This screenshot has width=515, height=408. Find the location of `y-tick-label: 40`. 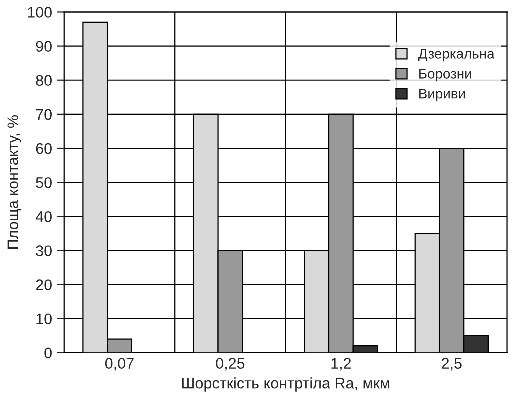

y-tick-label: 40 is located at coordinates (44, 217).